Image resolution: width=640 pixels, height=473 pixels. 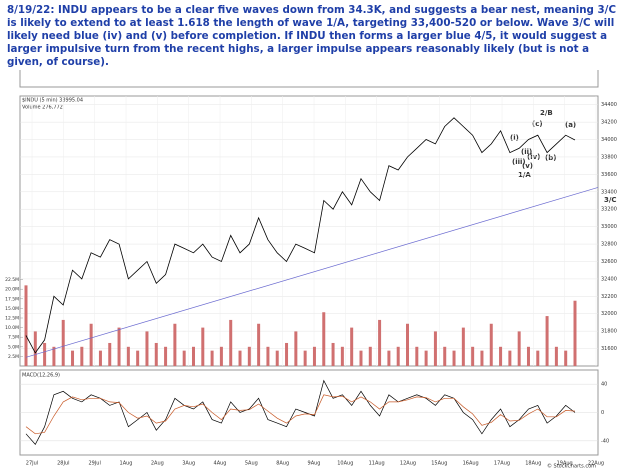 I want to click on y-tick-label: 34200, so click(x=609, y=123).